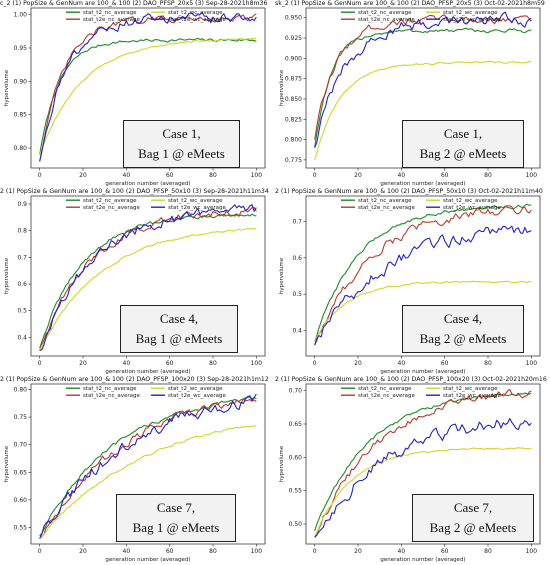  What do you see at coordinates (176, 507) in the screenshot?
I see `case-label: Case 7,` at bounding box center [176, 507].